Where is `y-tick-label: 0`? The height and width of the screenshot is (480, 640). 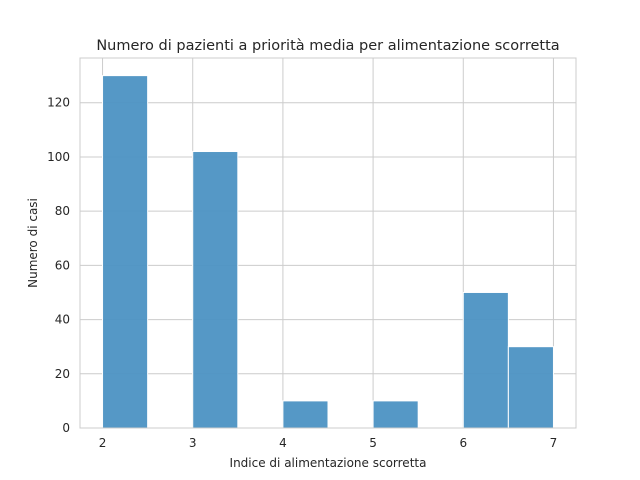 y-tick-label: 0 is located at coordinates (66, 428).